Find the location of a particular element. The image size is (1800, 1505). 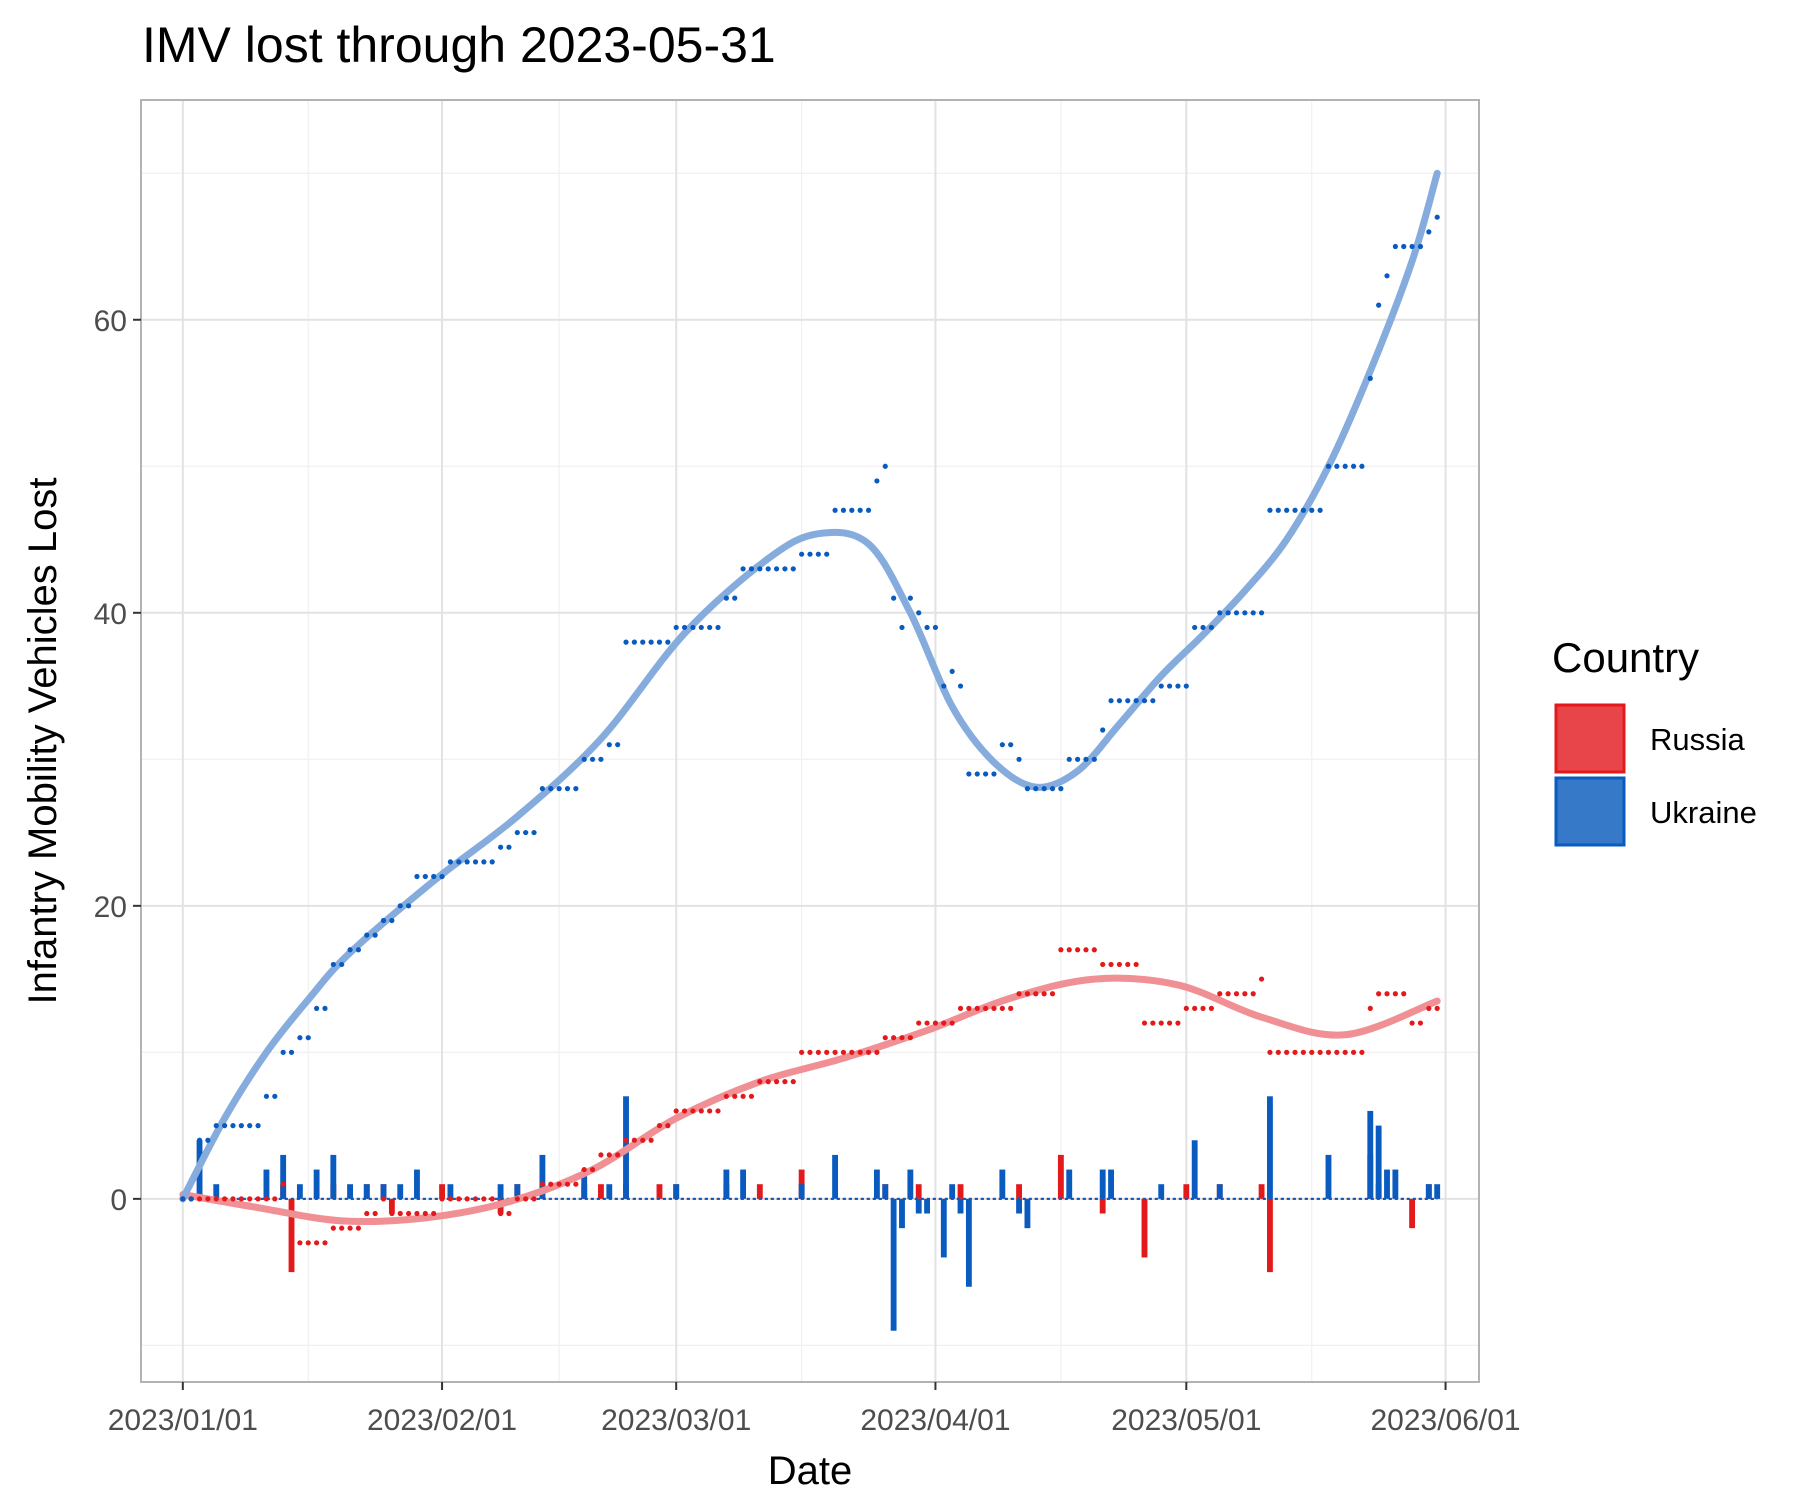

bar-russia is located at coordinates (291, 1235).